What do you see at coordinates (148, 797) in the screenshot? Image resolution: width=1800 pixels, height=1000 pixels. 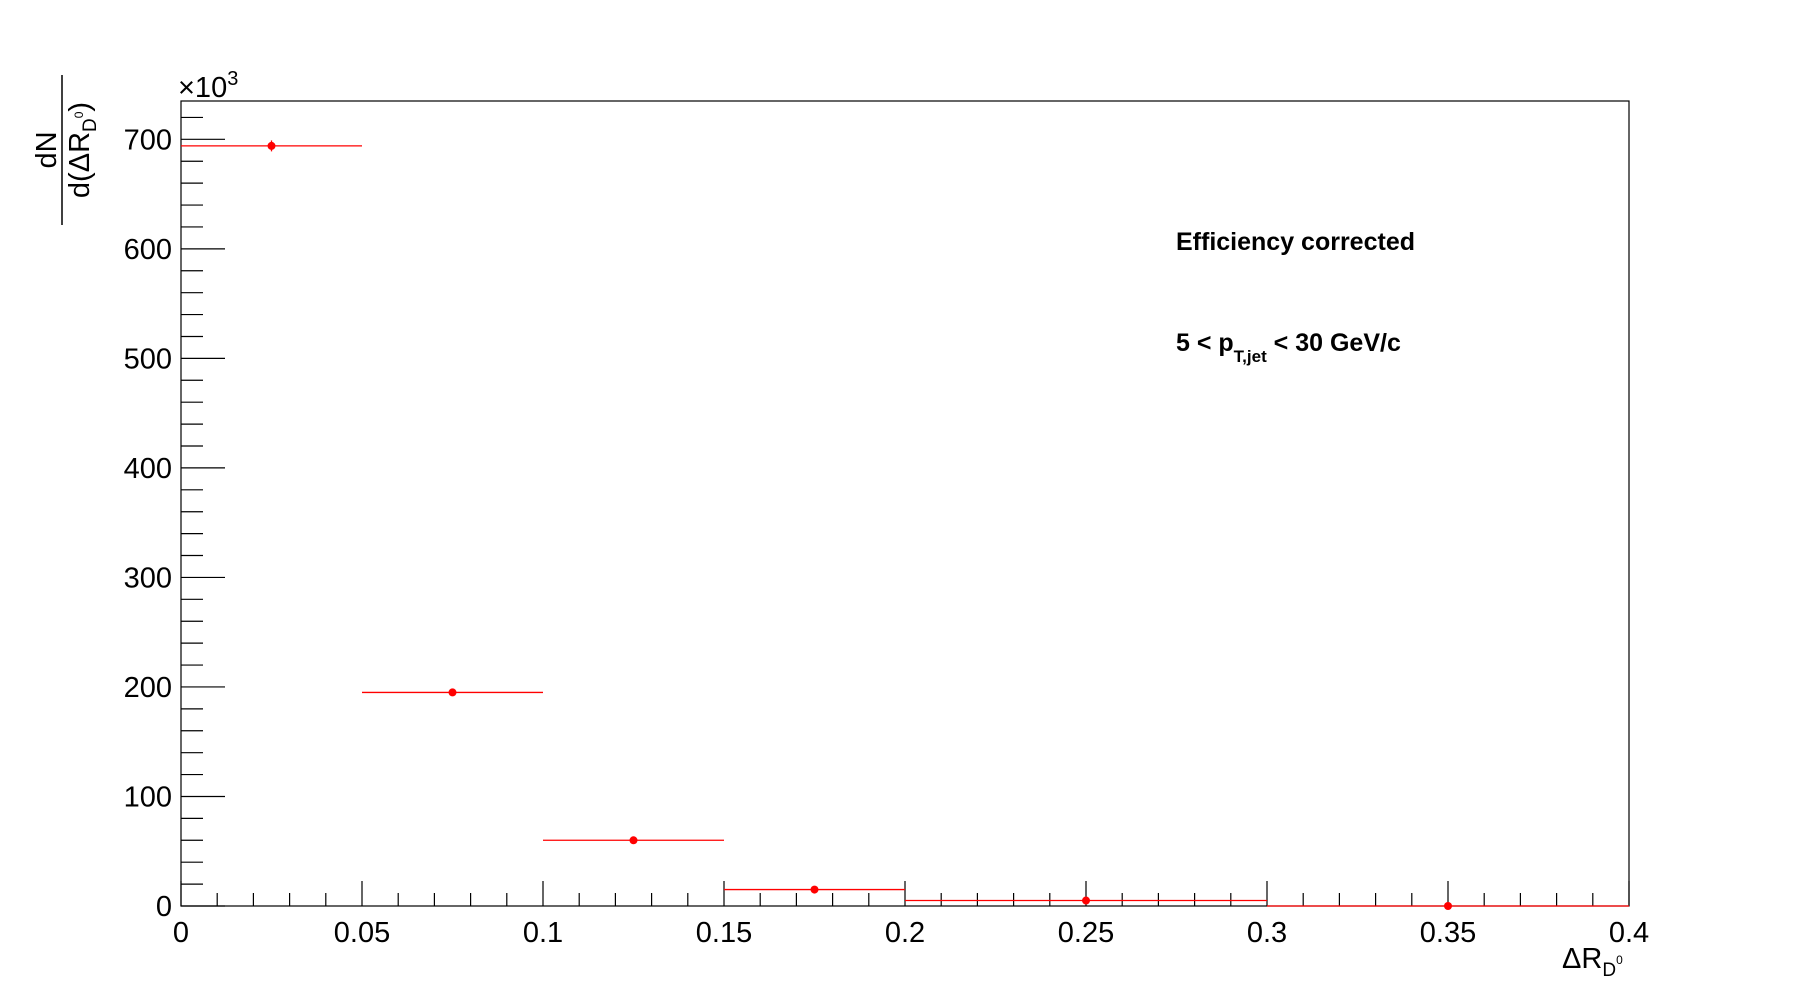 I see `y-tick-label: 100` at bounding box center [148, 797].